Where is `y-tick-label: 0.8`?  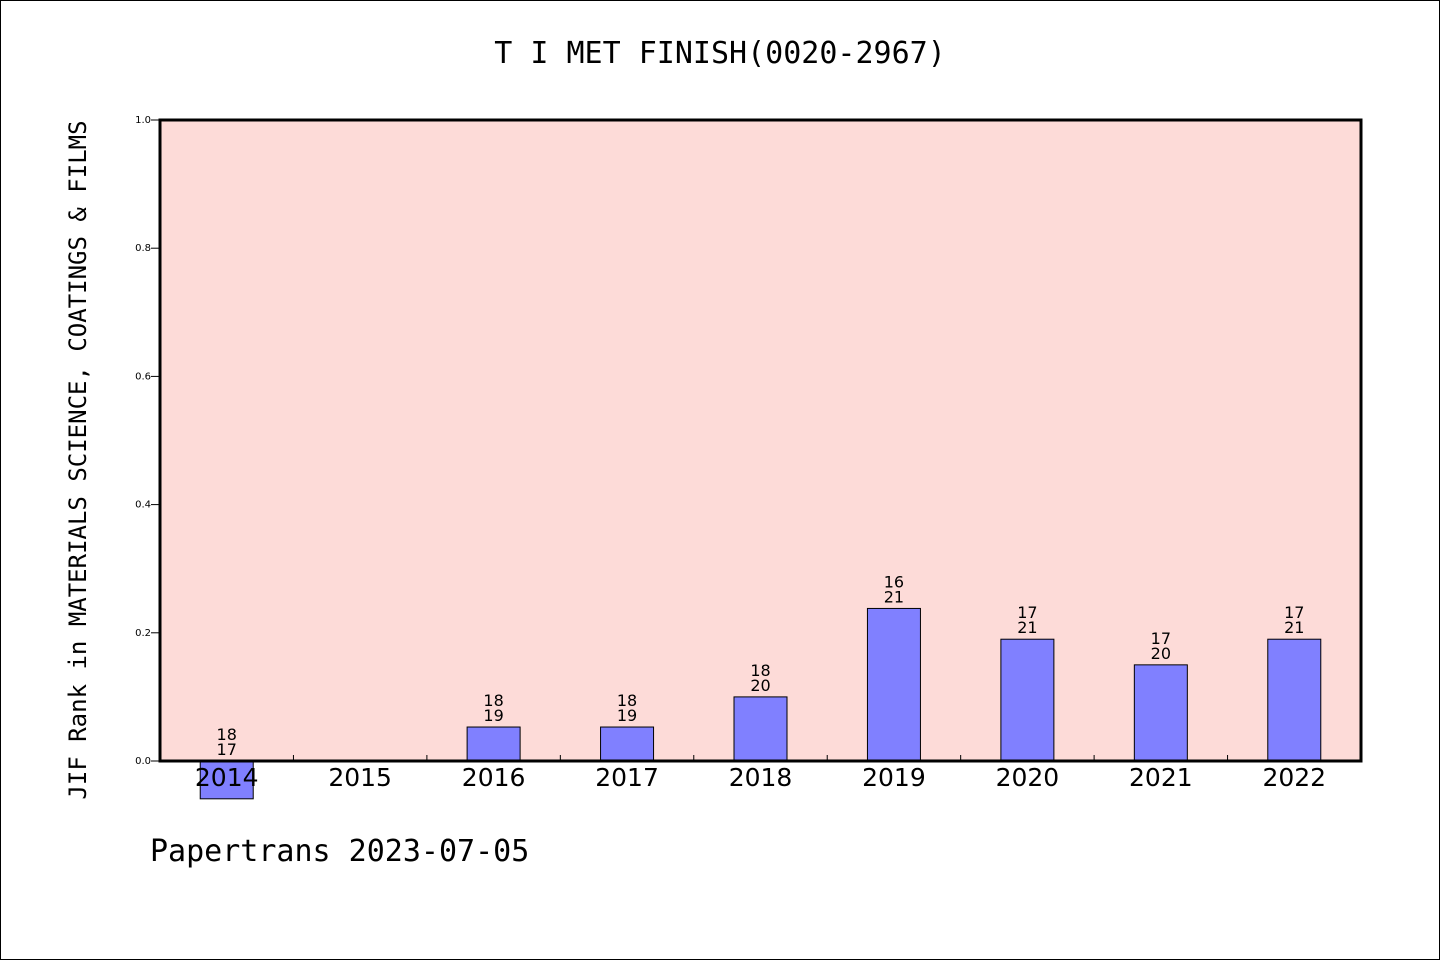
y-tick-label: 0.8 is located at coordinates (143, 248).